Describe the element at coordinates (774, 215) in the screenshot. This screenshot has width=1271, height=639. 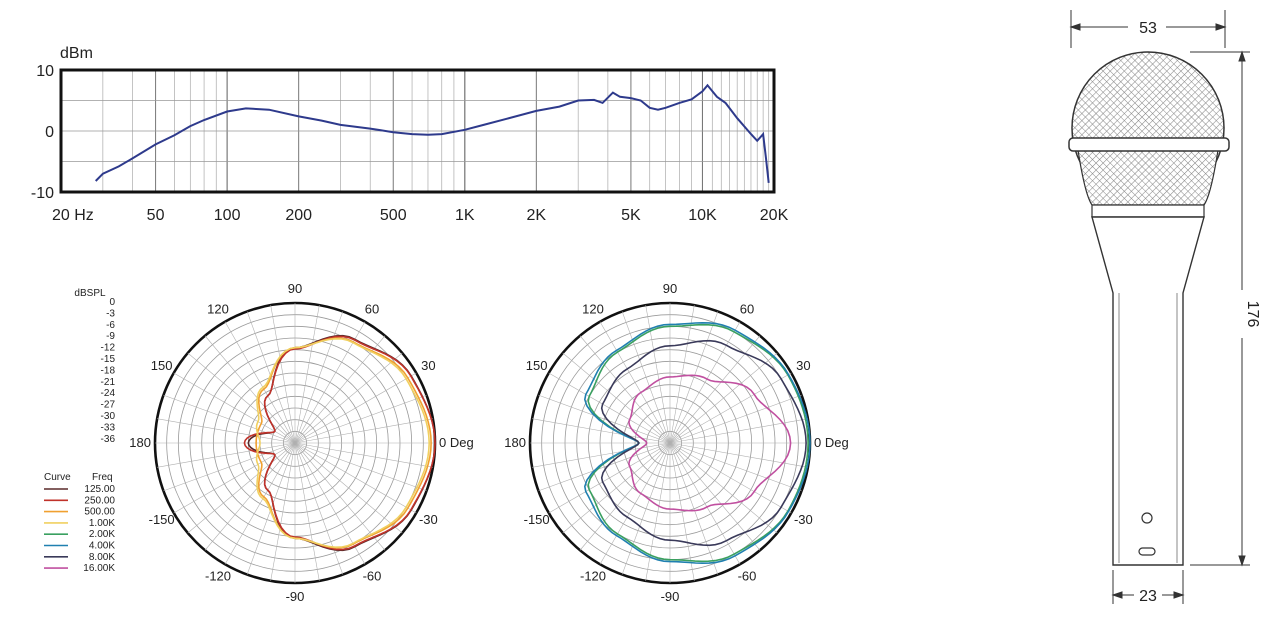
I see `fr-x-tick-label: 20K` at that location.